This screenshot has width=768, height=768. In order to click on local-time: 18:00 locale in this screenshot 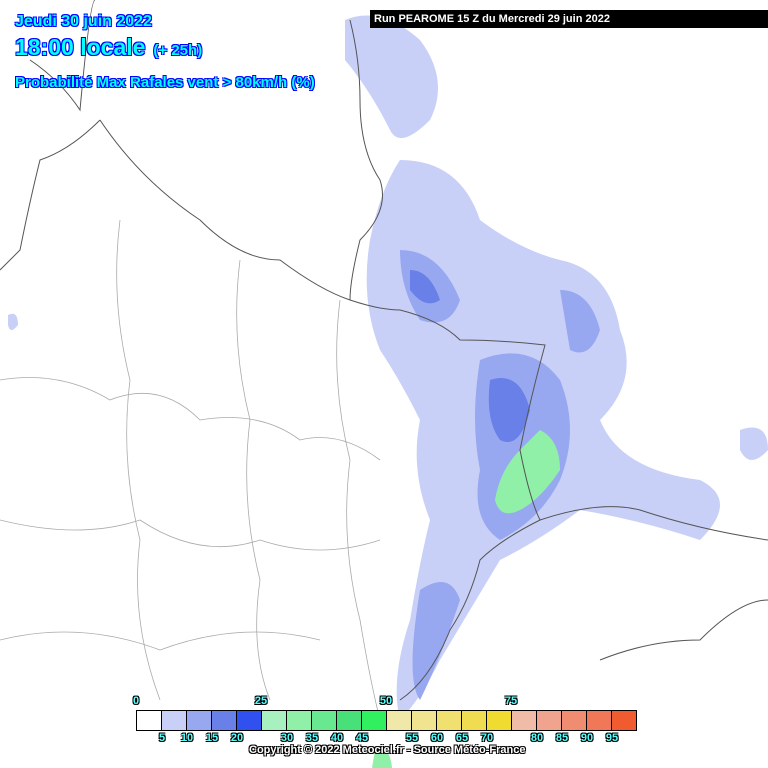, I will do `click(80, 47)`.